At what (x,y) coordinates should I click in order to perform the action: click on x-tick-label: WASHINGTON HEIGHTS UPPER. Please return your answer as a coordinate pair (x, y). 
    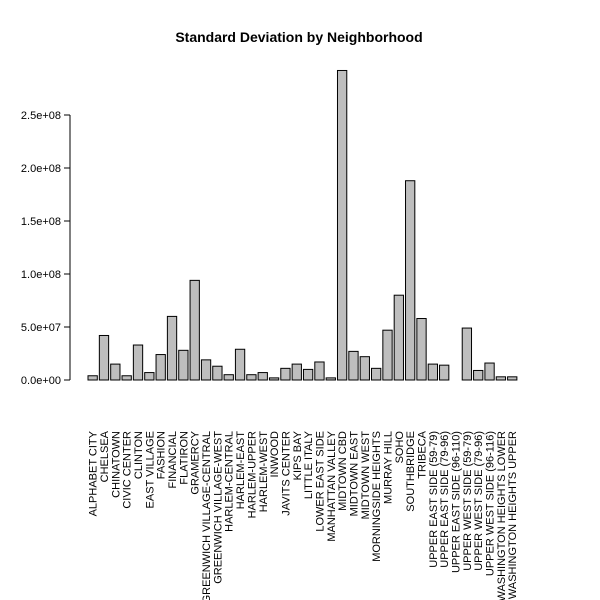
    Looking at the image, I should click on (513, 515).